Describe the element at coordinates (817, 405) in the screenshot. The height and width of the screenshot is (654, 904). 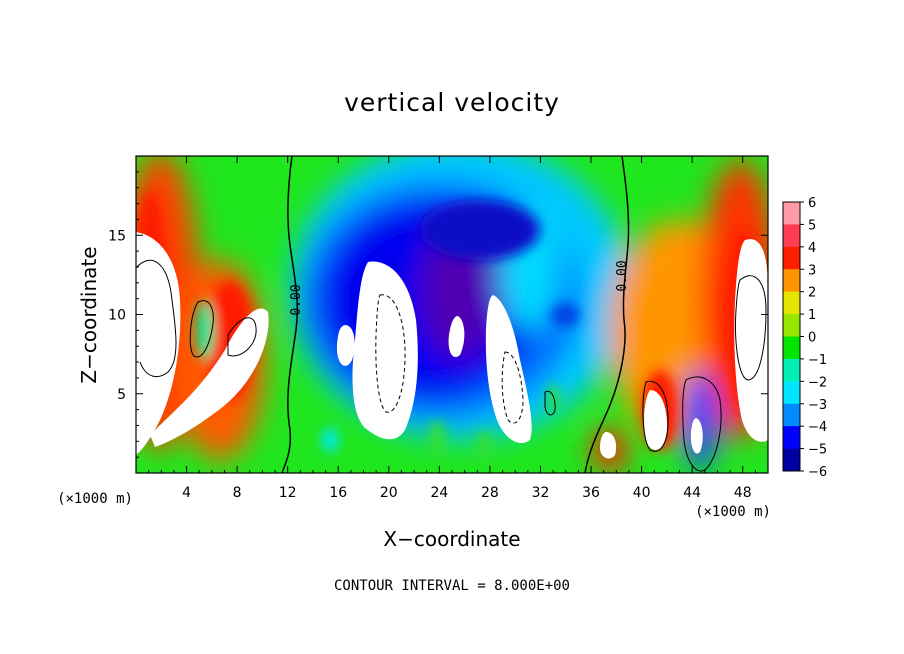
I see `colorbar-label: −3` at that location.